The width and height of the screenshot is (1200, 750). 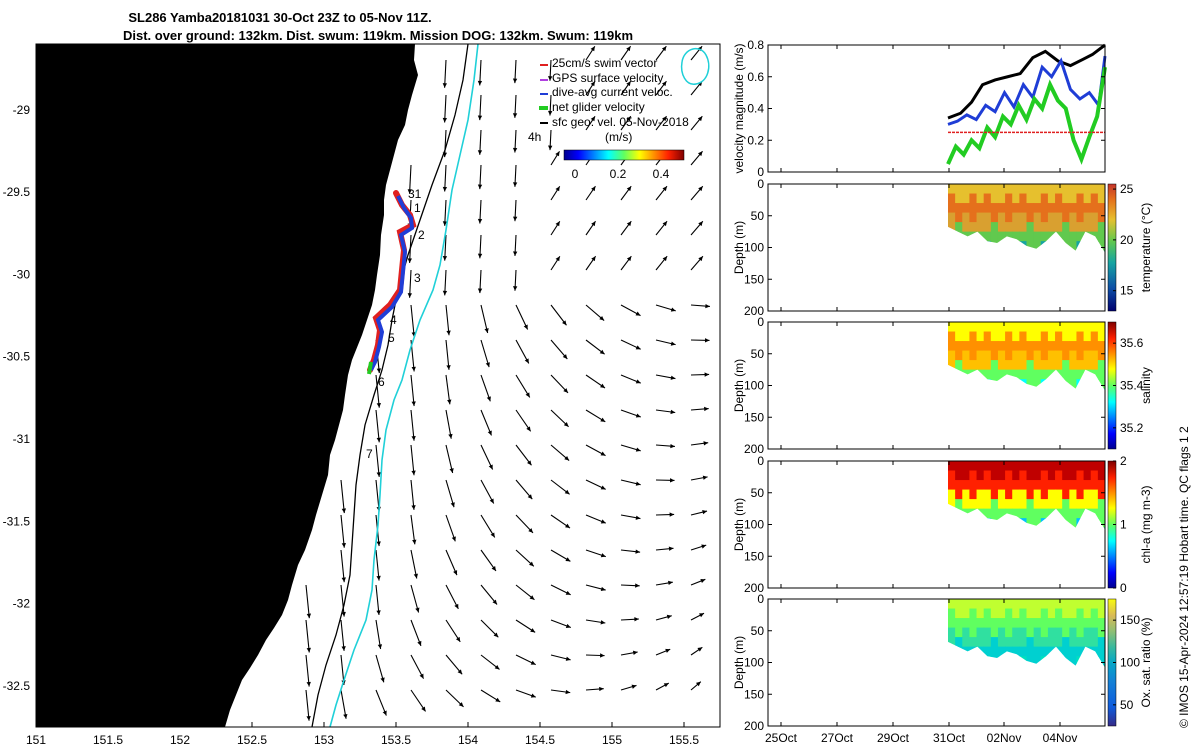 I want to click on x-tick-label: 27Oct, so click(x=837, y=738).